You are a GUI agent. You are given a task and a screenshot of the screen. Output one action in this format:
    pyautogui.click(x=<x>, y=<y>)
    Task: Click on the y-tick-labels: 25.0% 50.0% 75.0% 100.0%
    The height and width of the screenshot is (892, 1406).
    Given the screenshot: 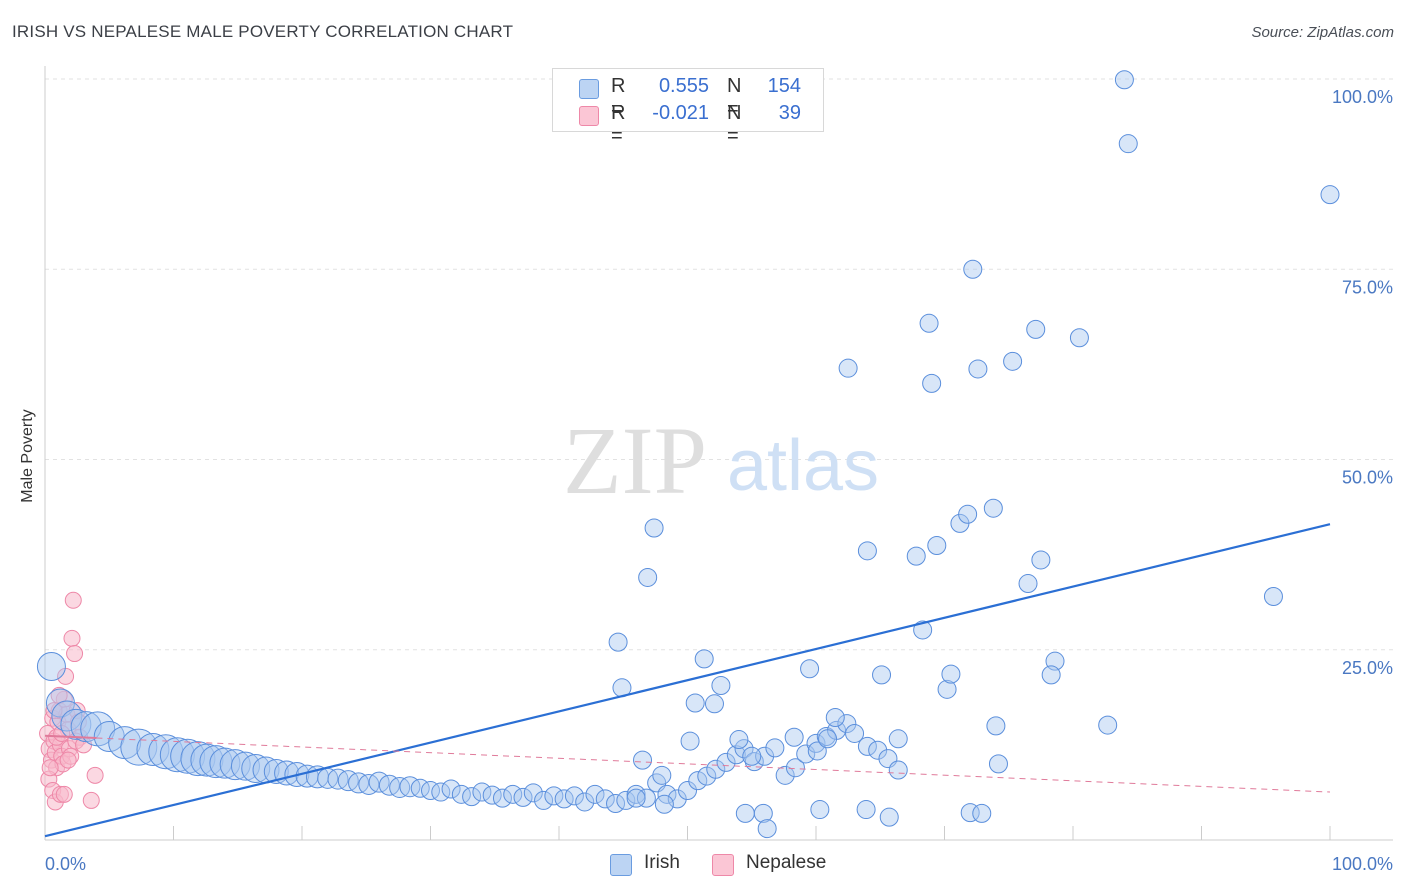 What is the action you would take?
    pyautogui.click(x=1362, y=382)
    